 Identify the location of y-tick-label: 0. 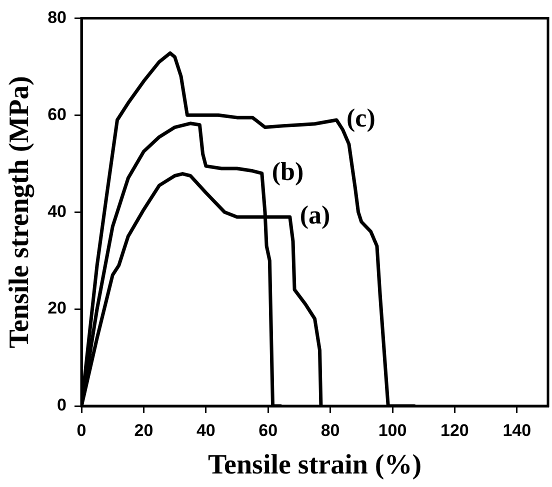
(62, 405).